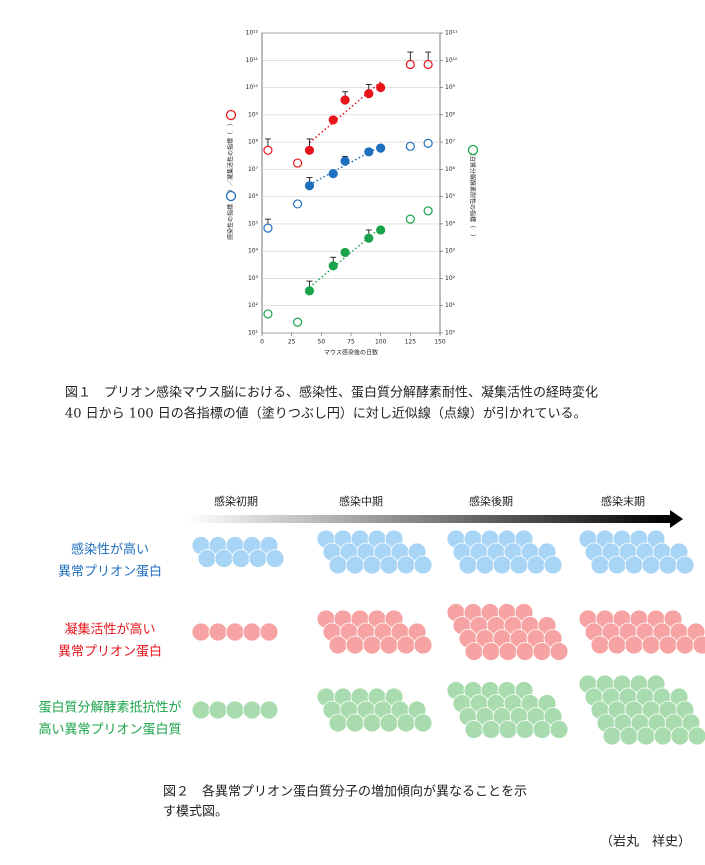 This screenshot has height=865, width=705. I want to click on stage-label: 感染末期, so click(623, 501).